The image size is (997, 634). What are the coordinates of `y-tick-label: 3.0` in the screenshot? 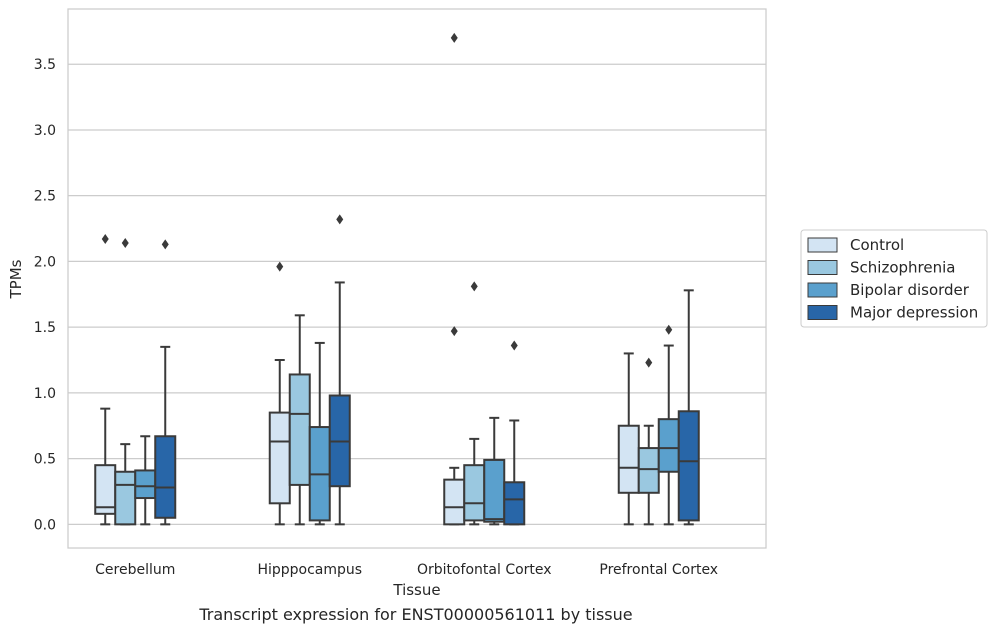 It's located at (45, 131).